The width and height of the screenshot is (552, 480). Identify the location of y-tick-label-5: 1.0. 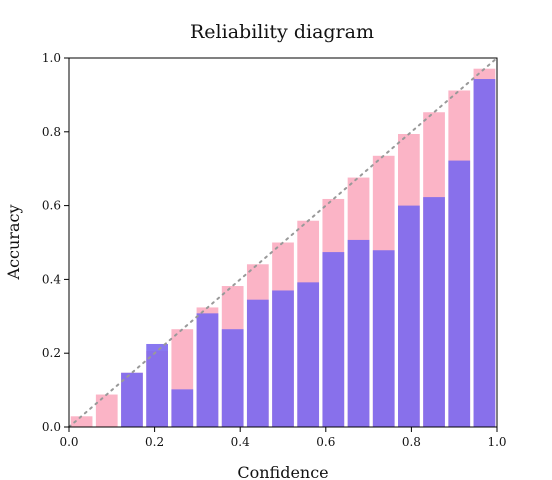
(51, 58).